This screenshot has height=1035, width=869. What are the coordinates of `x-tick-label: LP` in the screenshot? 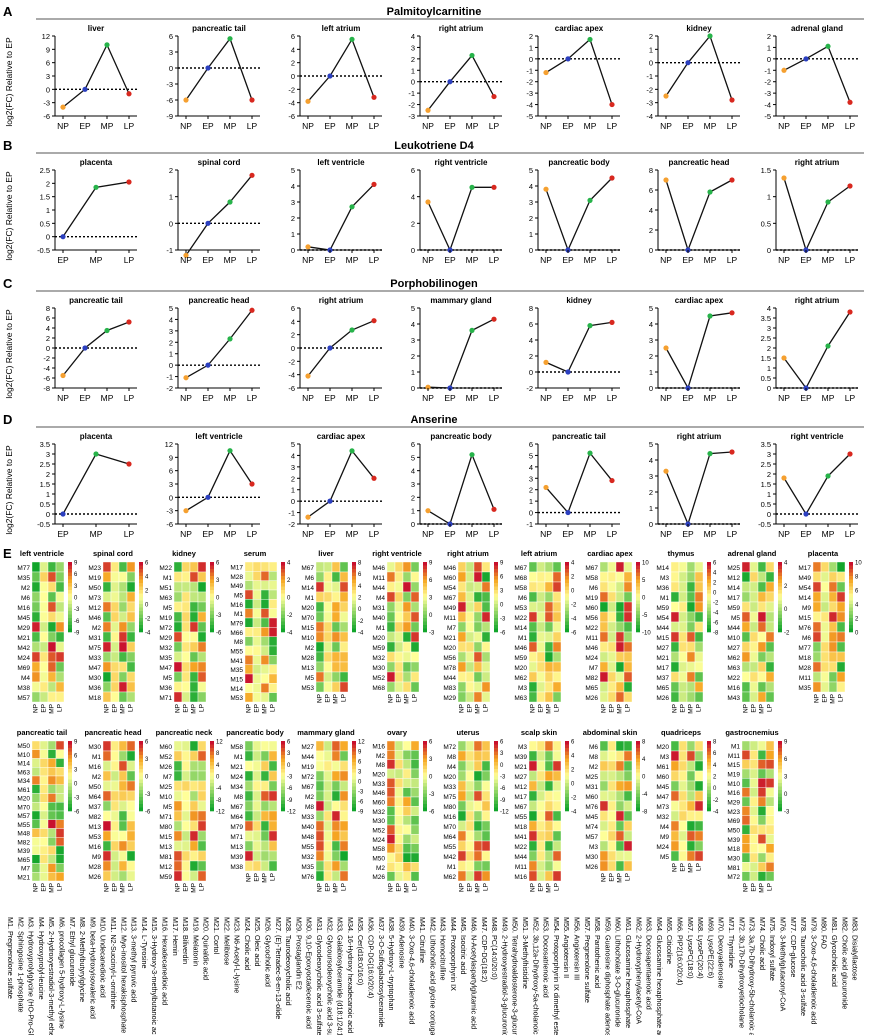 It's located at (374, 398).